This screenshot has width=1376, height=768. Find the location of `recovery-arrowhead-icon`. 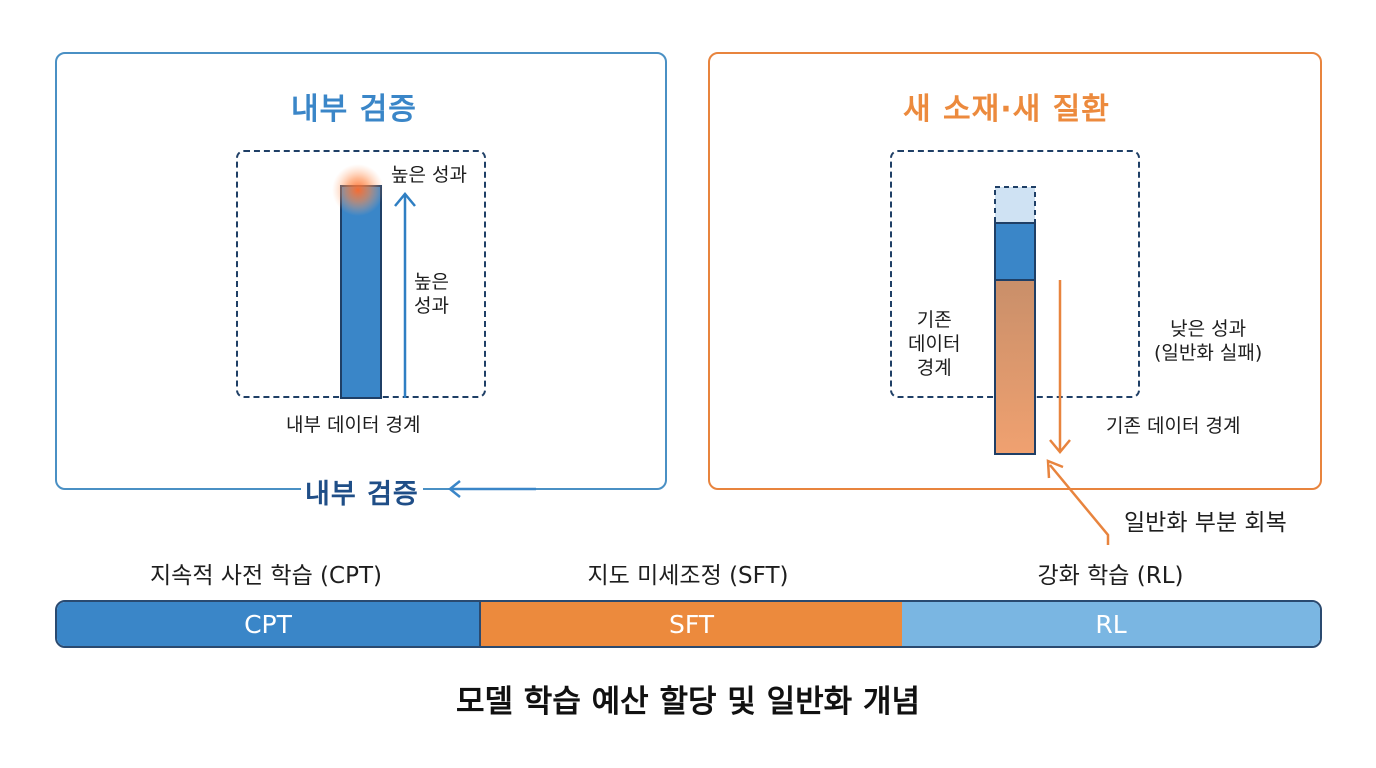

recovery-arrowhead-icon is located at coordinates (1055, 469).